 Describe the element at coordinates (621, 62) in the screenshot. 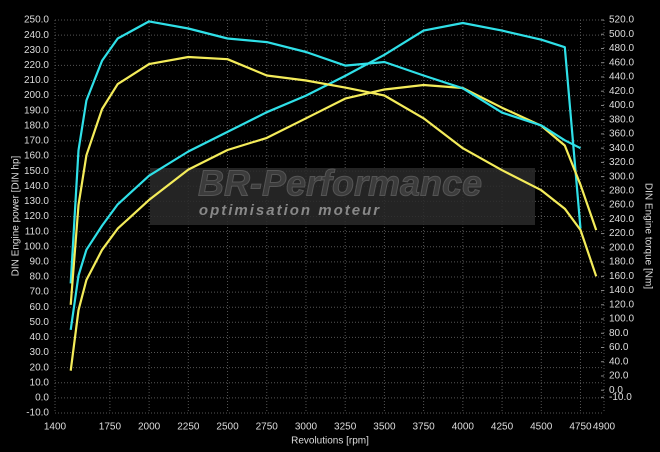

I see `y2-tick-label: 460.0` at that location.